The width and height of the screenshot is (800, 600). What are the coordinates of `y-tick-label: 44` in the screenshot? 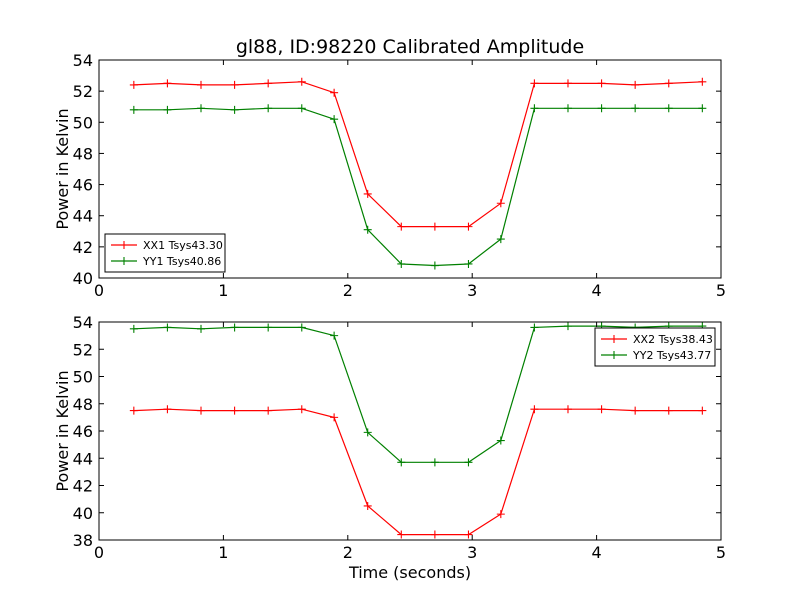 It's located at (83, 216).